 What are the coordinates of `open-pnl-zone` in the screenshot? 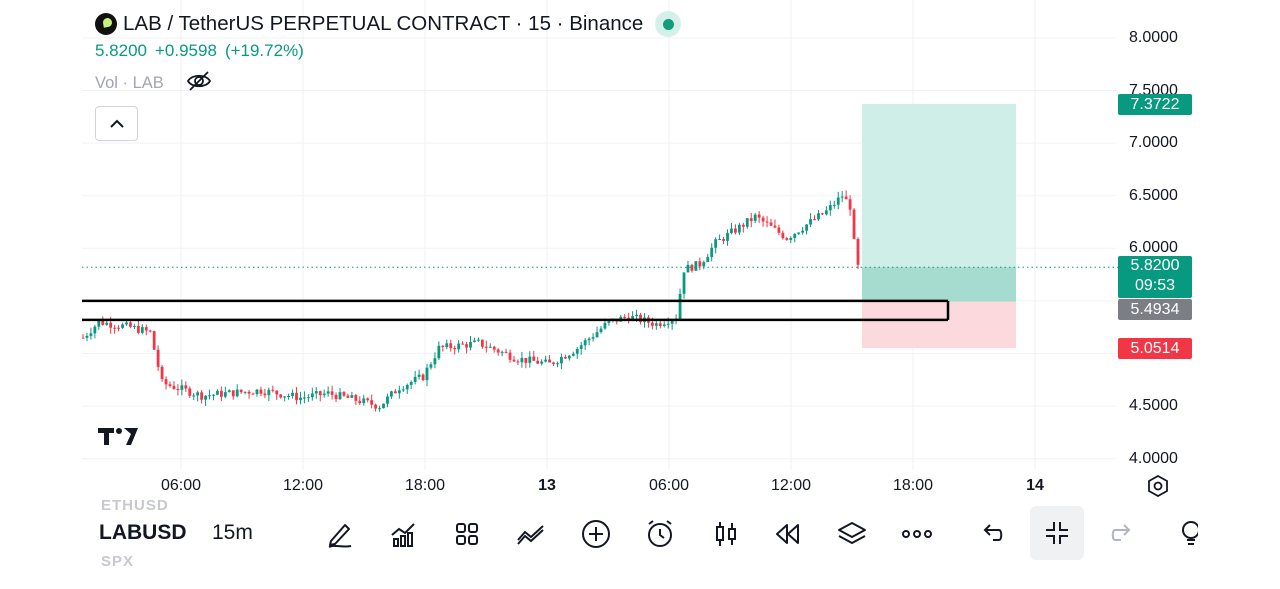 It's located at (939, 284).